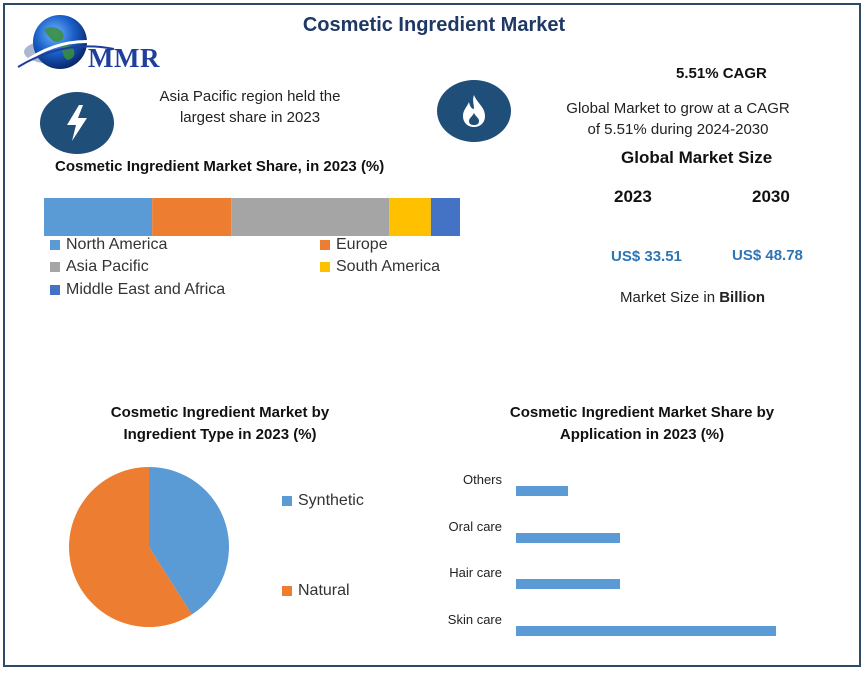  I want to click on stacked-segment-asia-pacific, so click(310, 217).